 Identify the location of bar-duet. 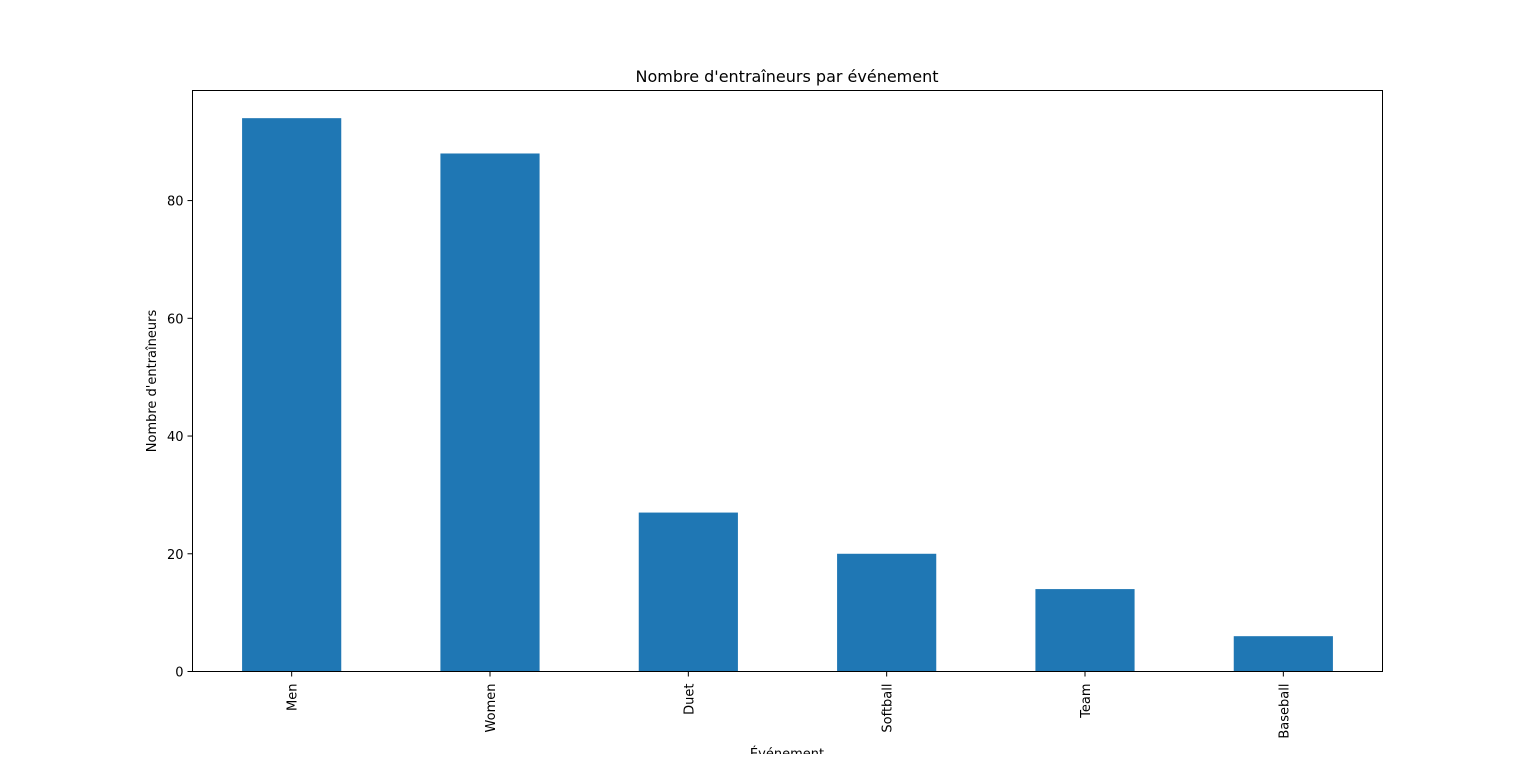
(688, 592).